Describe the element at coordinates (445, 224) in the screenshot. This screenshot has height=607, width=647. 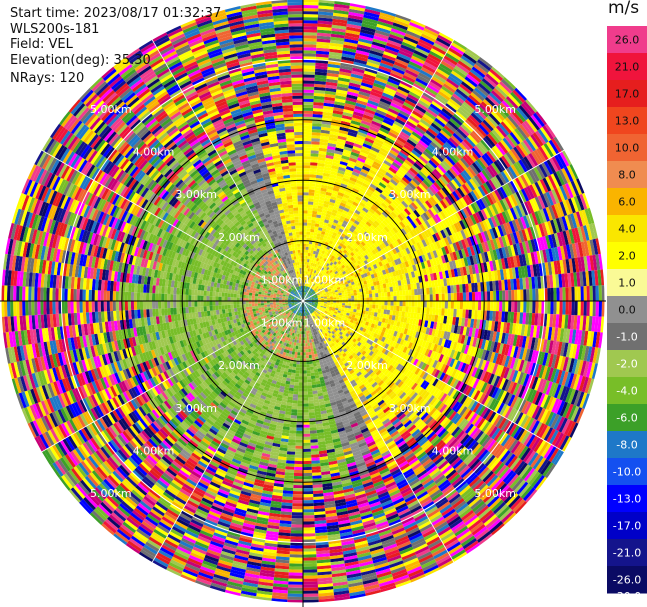
I see `velocity-gate-2053` at that location.